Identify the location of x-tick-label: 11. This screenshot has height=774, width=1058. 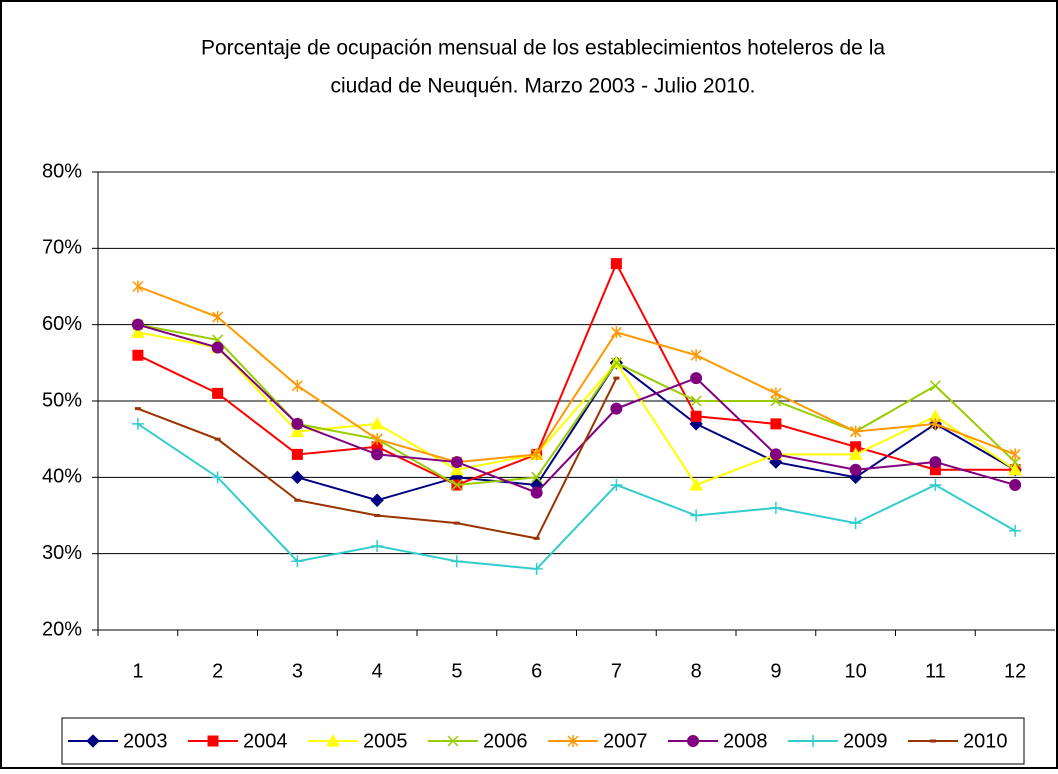
(935, 671).